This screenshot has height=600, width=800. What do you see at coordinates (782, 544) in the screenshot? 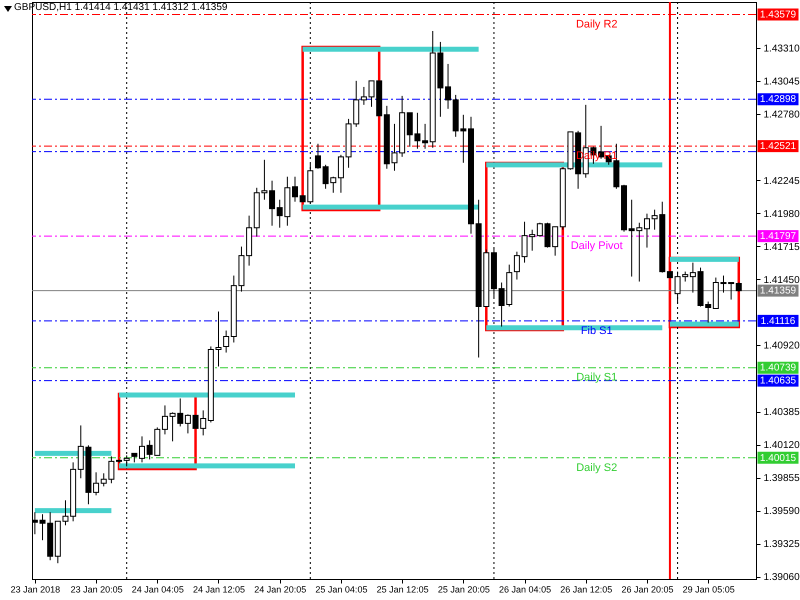
I see `y-tick-label: 1.39325` at bounding box center [782, 544].